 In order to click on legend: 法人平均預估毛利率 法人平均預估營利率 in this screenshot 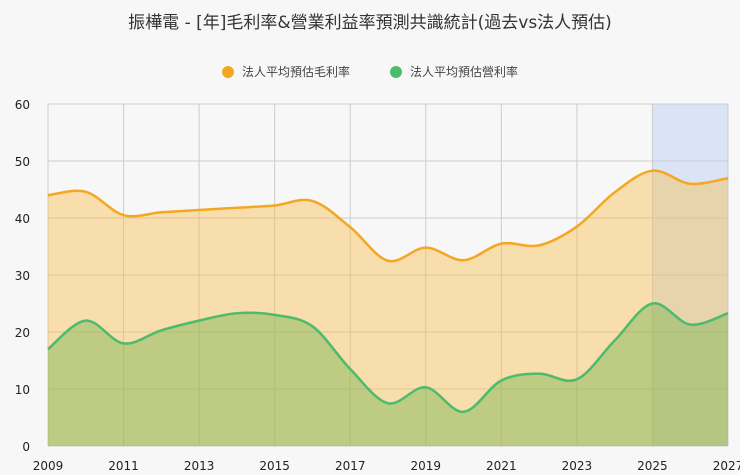, I will do `click(370, 71)`.